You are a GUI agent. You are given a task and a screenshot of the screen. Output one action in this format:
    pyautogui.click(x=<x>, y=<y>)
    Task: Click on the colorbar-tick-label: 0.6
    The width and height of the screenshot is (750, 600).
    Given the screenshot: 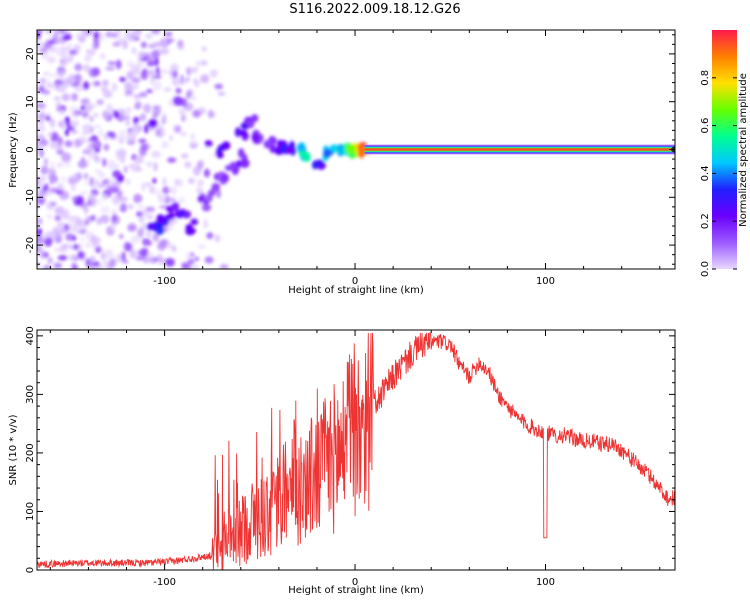 What is the action you would take?
    pyautogui.click(x=705, y=126)
    